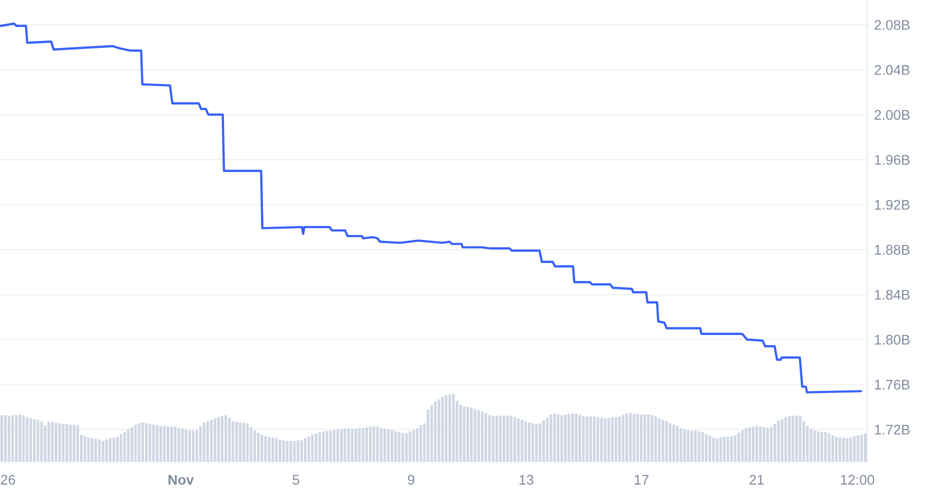 The width and height of the screenshot is (928, 495). What do you see at coordinates (8, 479) in the screenshot?
I see `x-tick-label: 26` at bounding box center [8, 479].